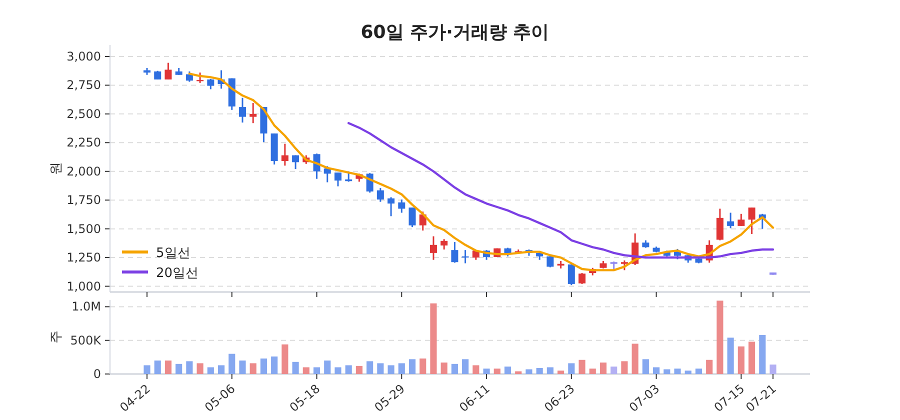 Image resolution: width=900 pixels, height=420 pixels. Describe the element at coordinates (83, 200) in the screenshot. I see `y-tick-label: 1,750` at that location.